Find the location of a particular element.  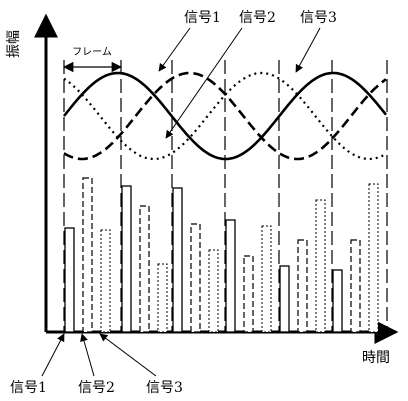

bar-signal2-frame4 is located at coordinates (248, 294).